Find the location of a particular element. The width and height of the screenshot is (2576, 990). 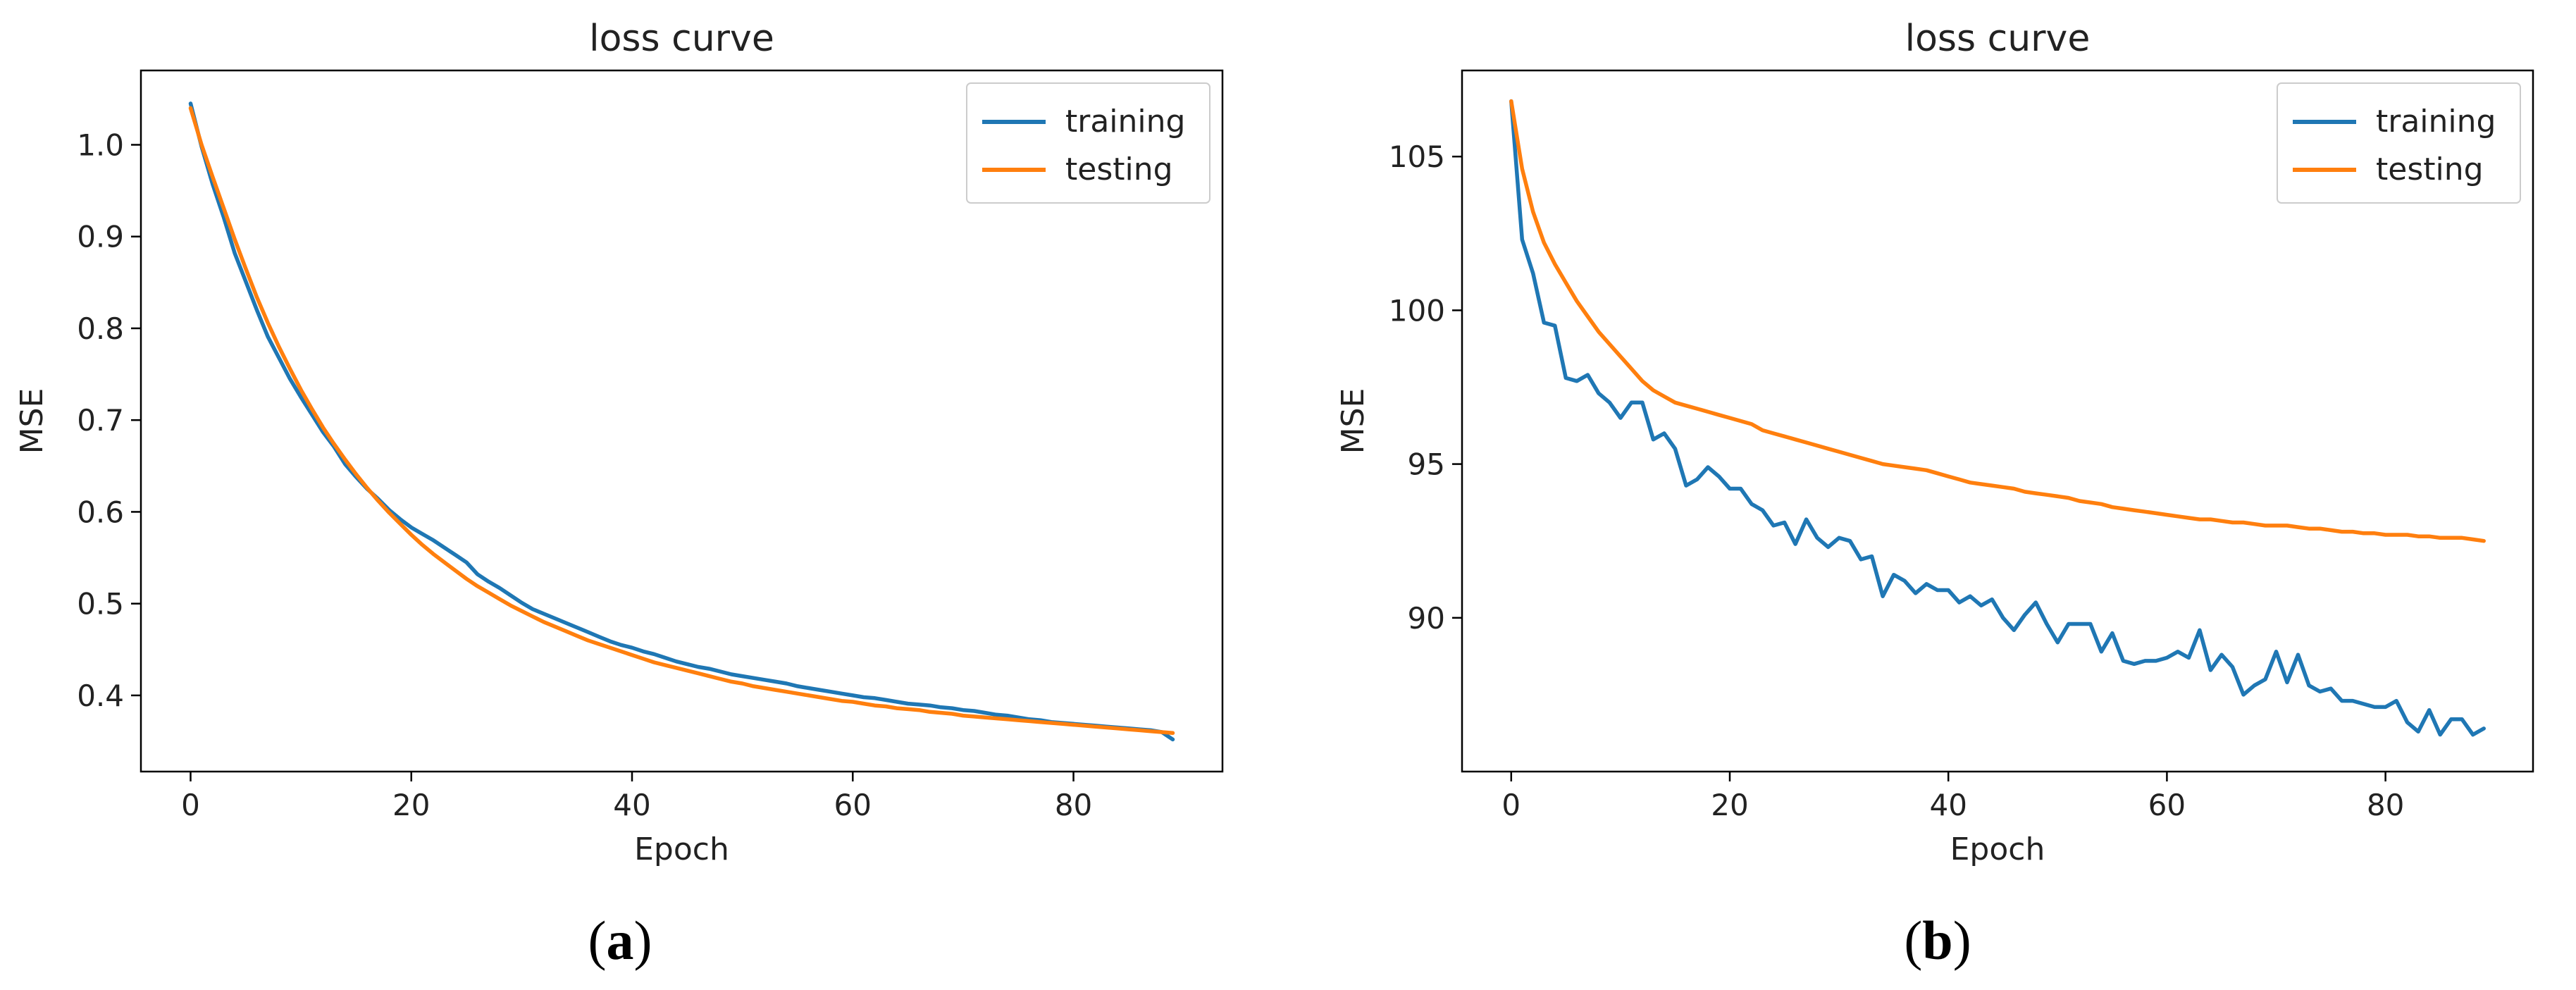

y-tick-label: 0.9 is located at coordinates (100, 237).